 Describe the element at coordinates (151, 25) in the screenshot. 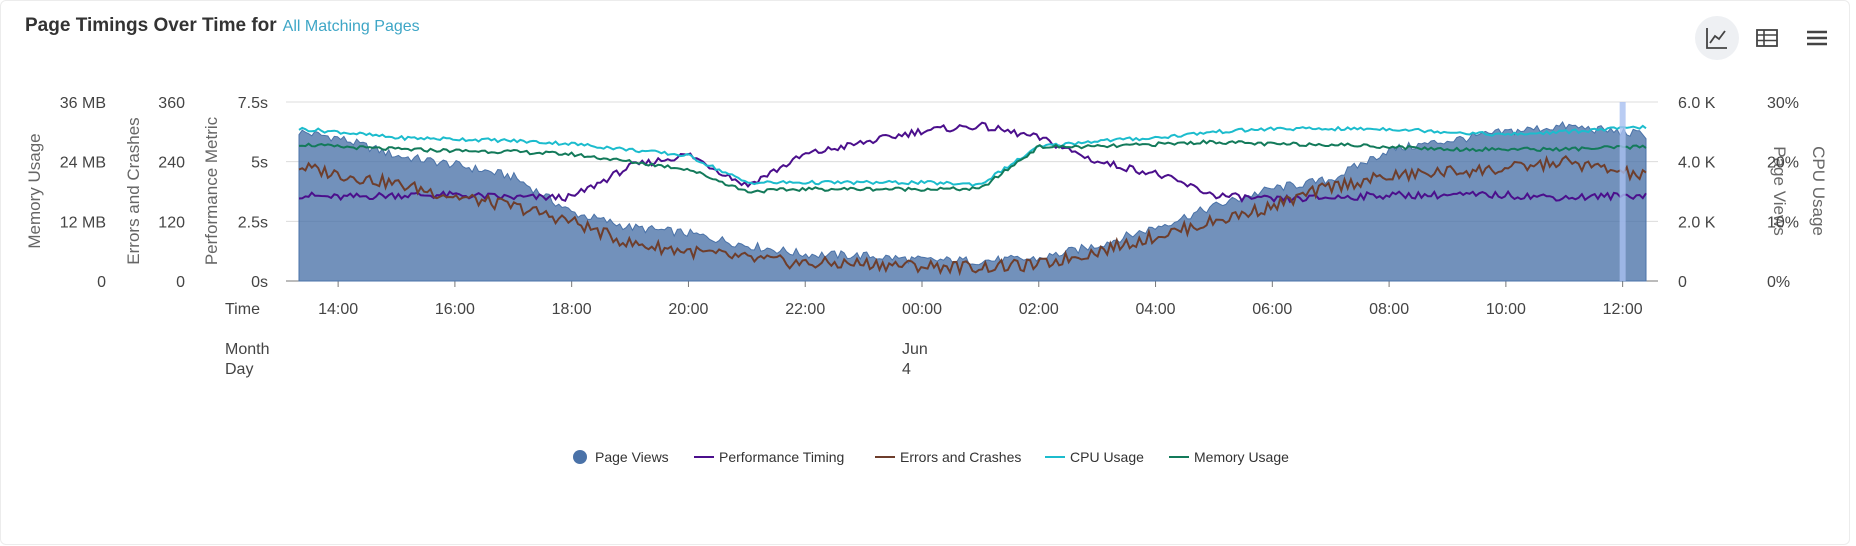

I see `chart-title: Page Timings Over Time for` at that location.